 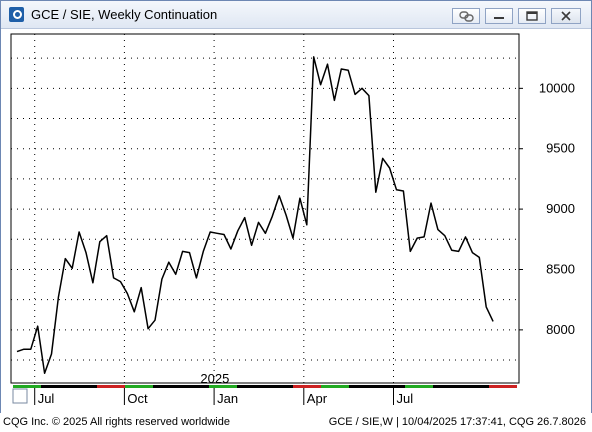 What do you see at coordinates (296, 15) in the screenshot?
I see `title-bar: GCE / SIE, Weekly Continuation` at bounding box center [296, 15].